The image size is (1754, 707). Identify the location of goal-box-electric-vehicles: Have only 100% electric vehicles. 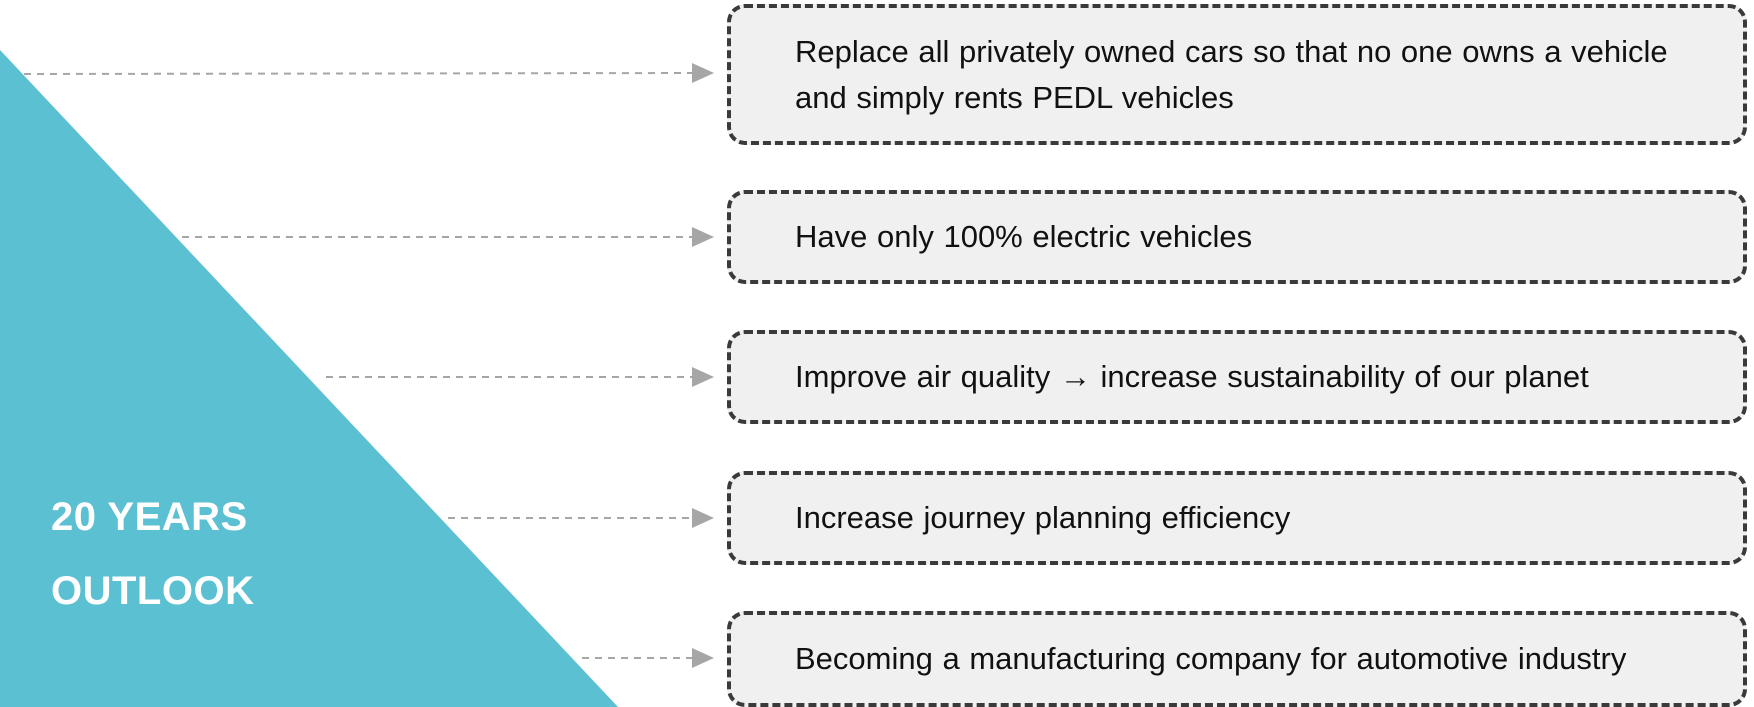
(1237, 237).